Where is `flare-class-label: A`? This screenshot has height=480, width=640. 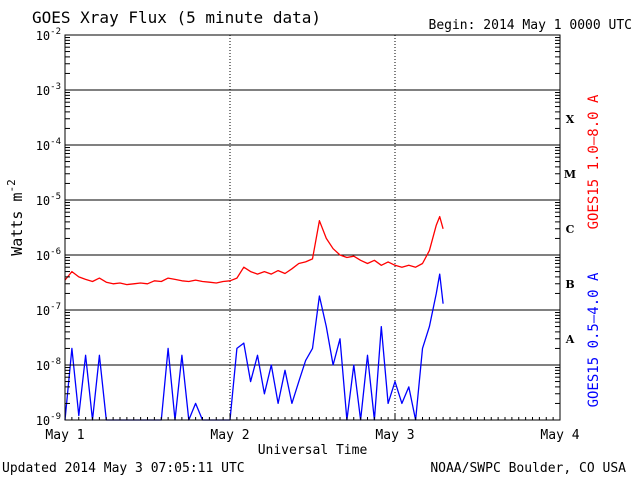 flare-class-label: A is located at coordinates (570, 339).